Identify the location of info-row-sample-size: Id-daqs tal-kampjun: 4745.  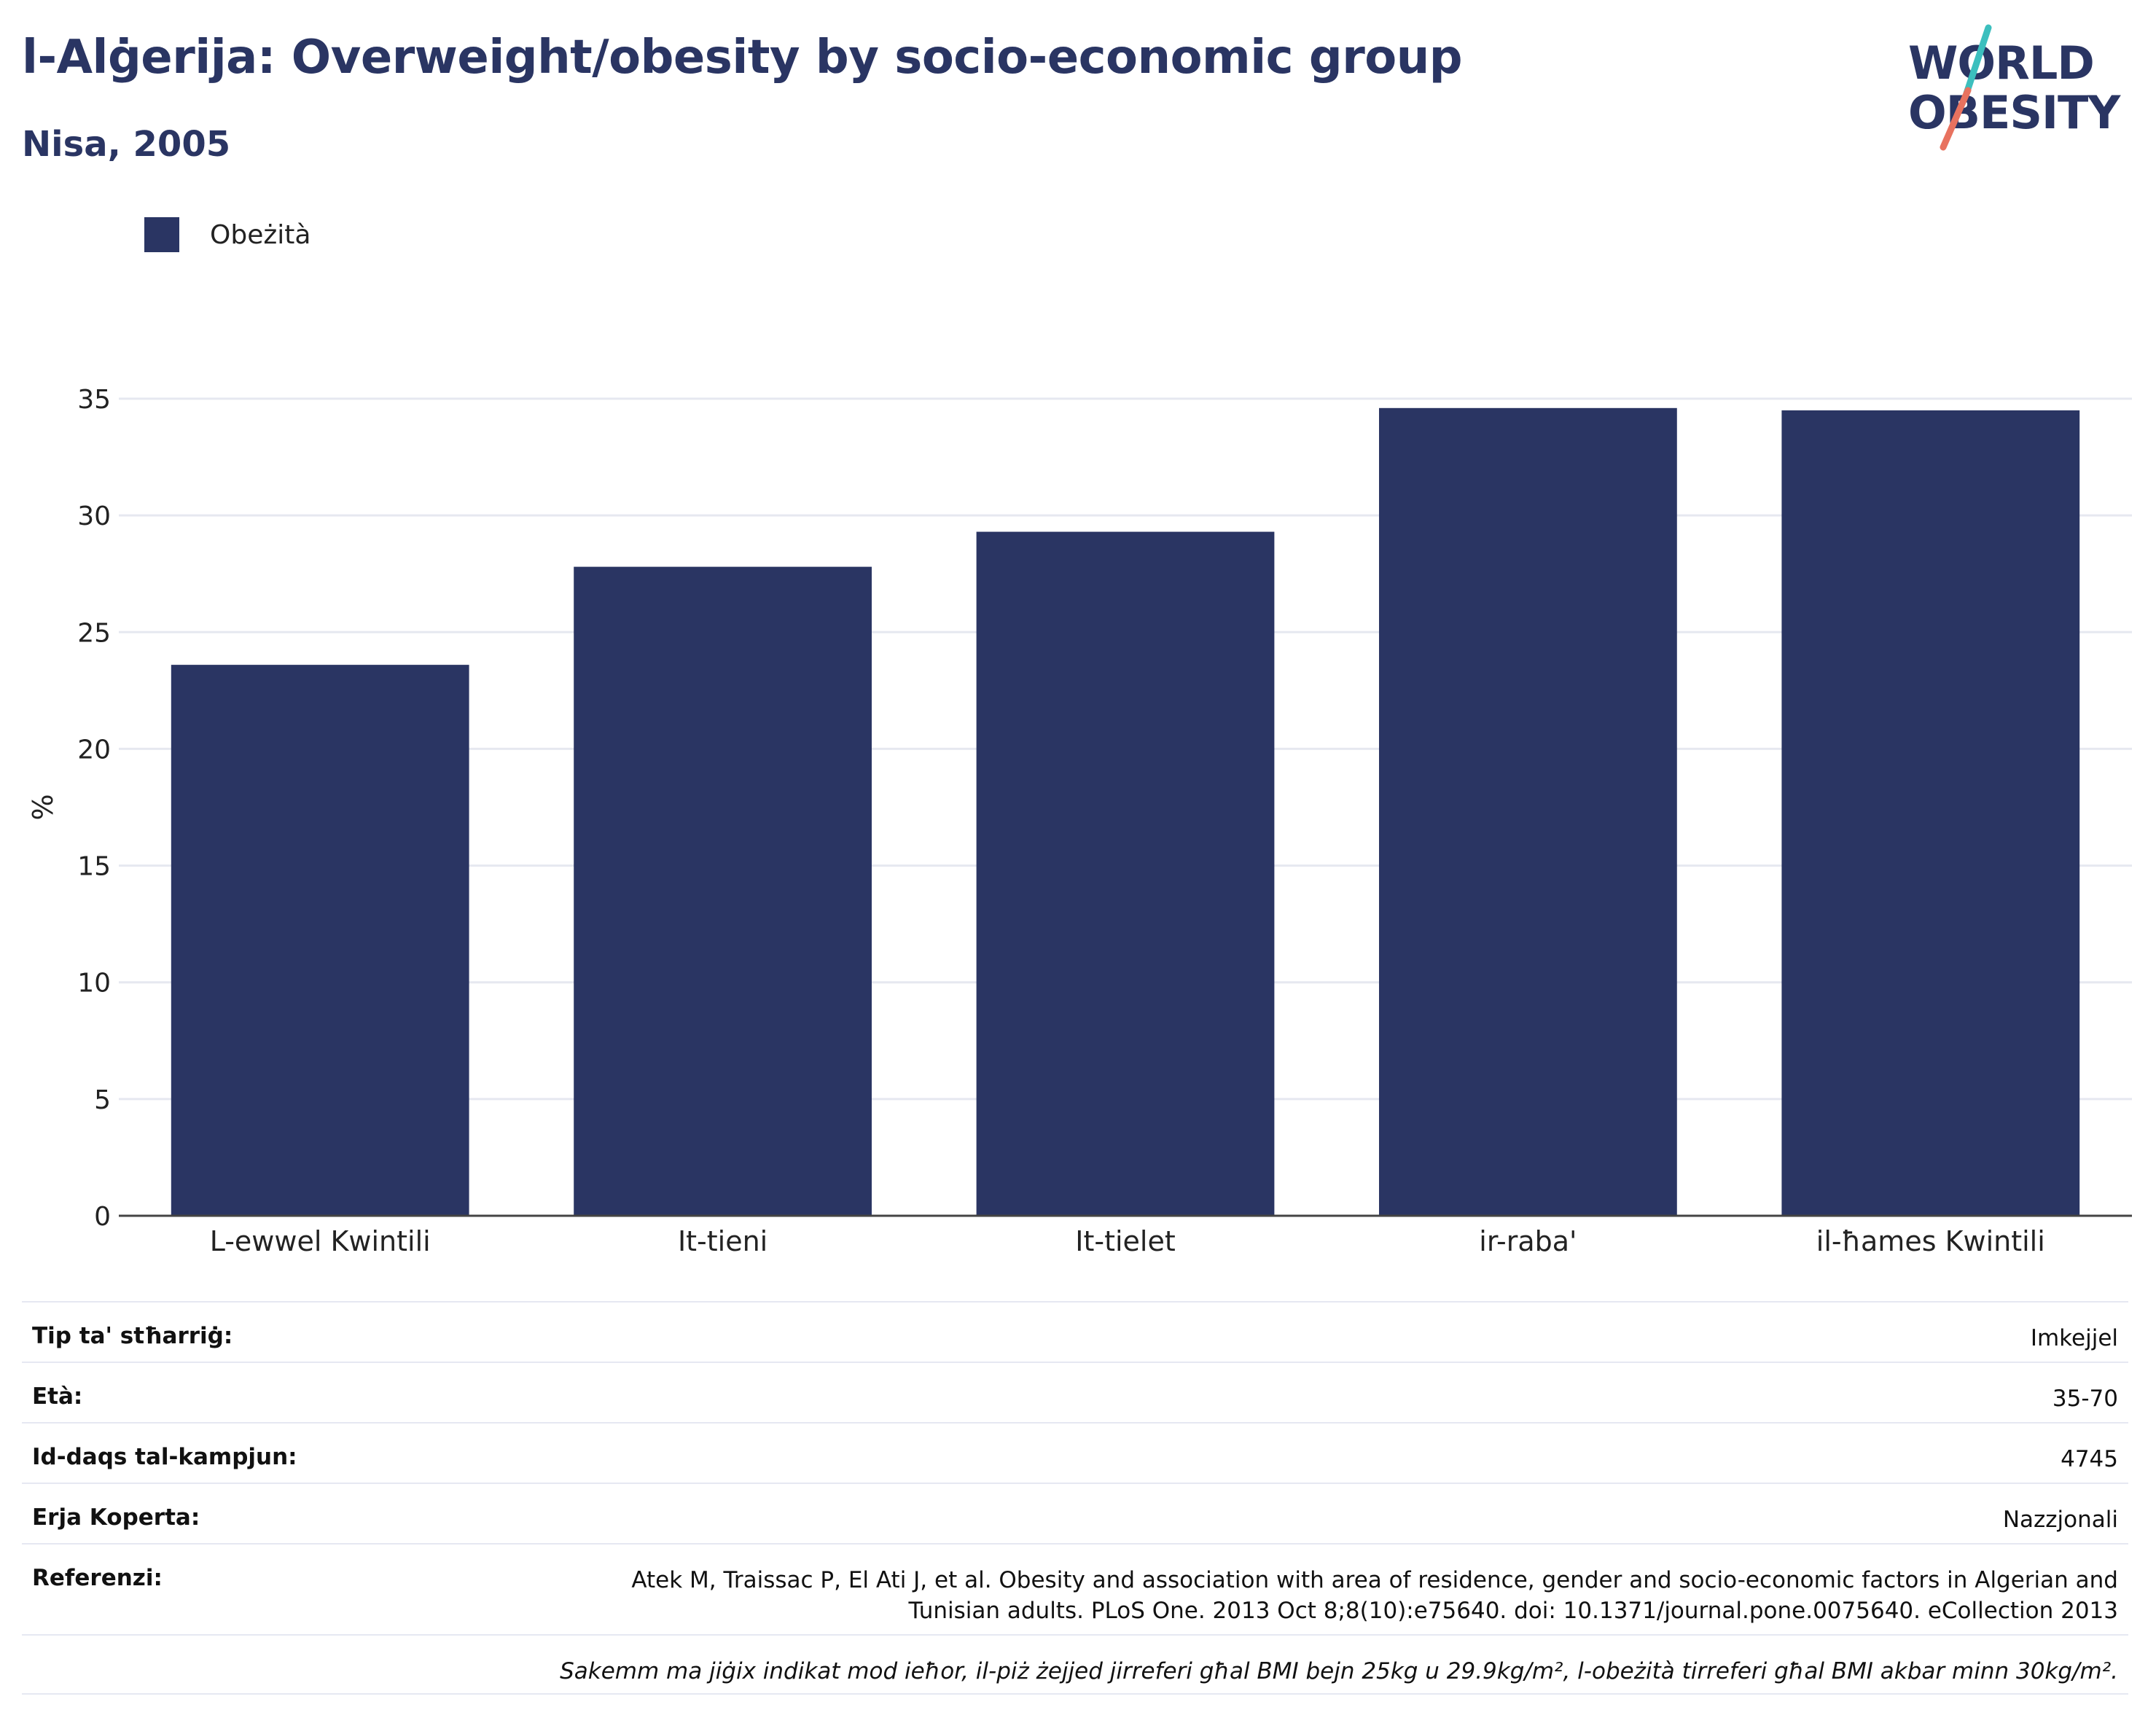
(1075, 1452).